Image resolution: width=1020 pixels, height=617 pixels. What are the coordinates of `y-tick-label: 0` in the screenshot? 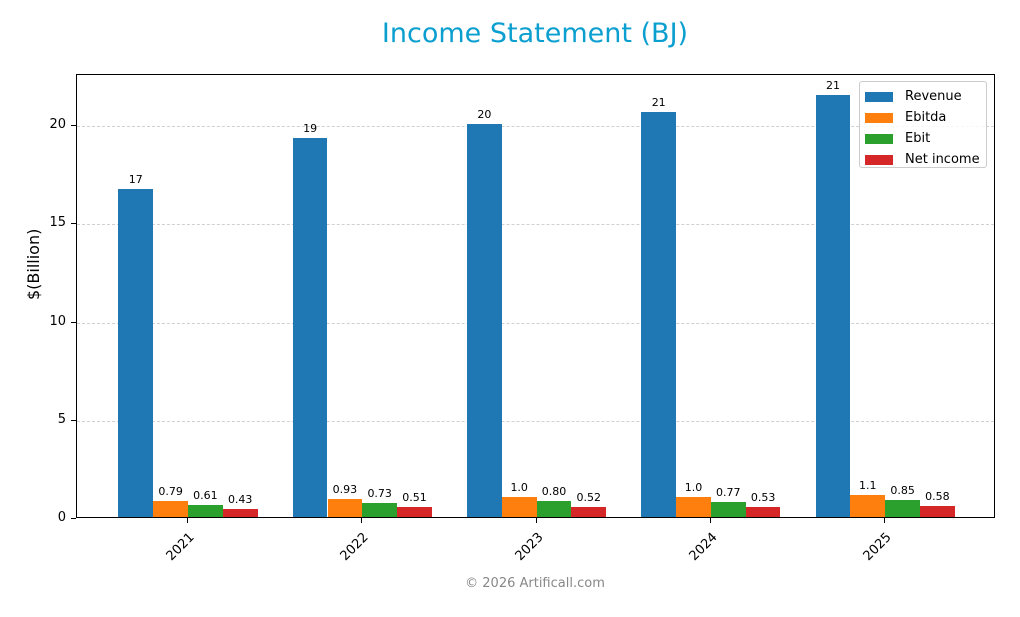 It's located at (61, 517).